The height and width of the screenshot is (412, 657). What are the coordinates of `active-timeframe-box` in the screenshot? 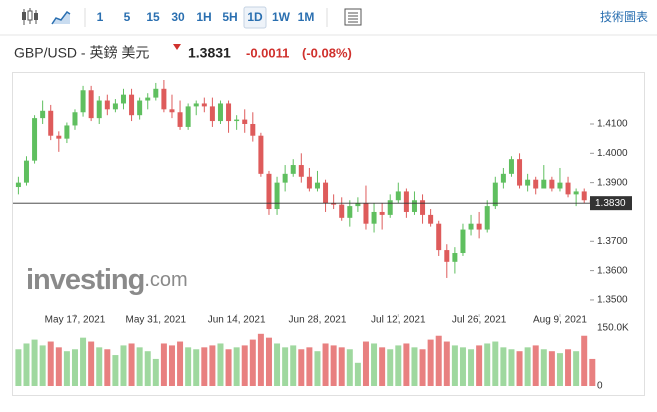 It's located at (255, 17).